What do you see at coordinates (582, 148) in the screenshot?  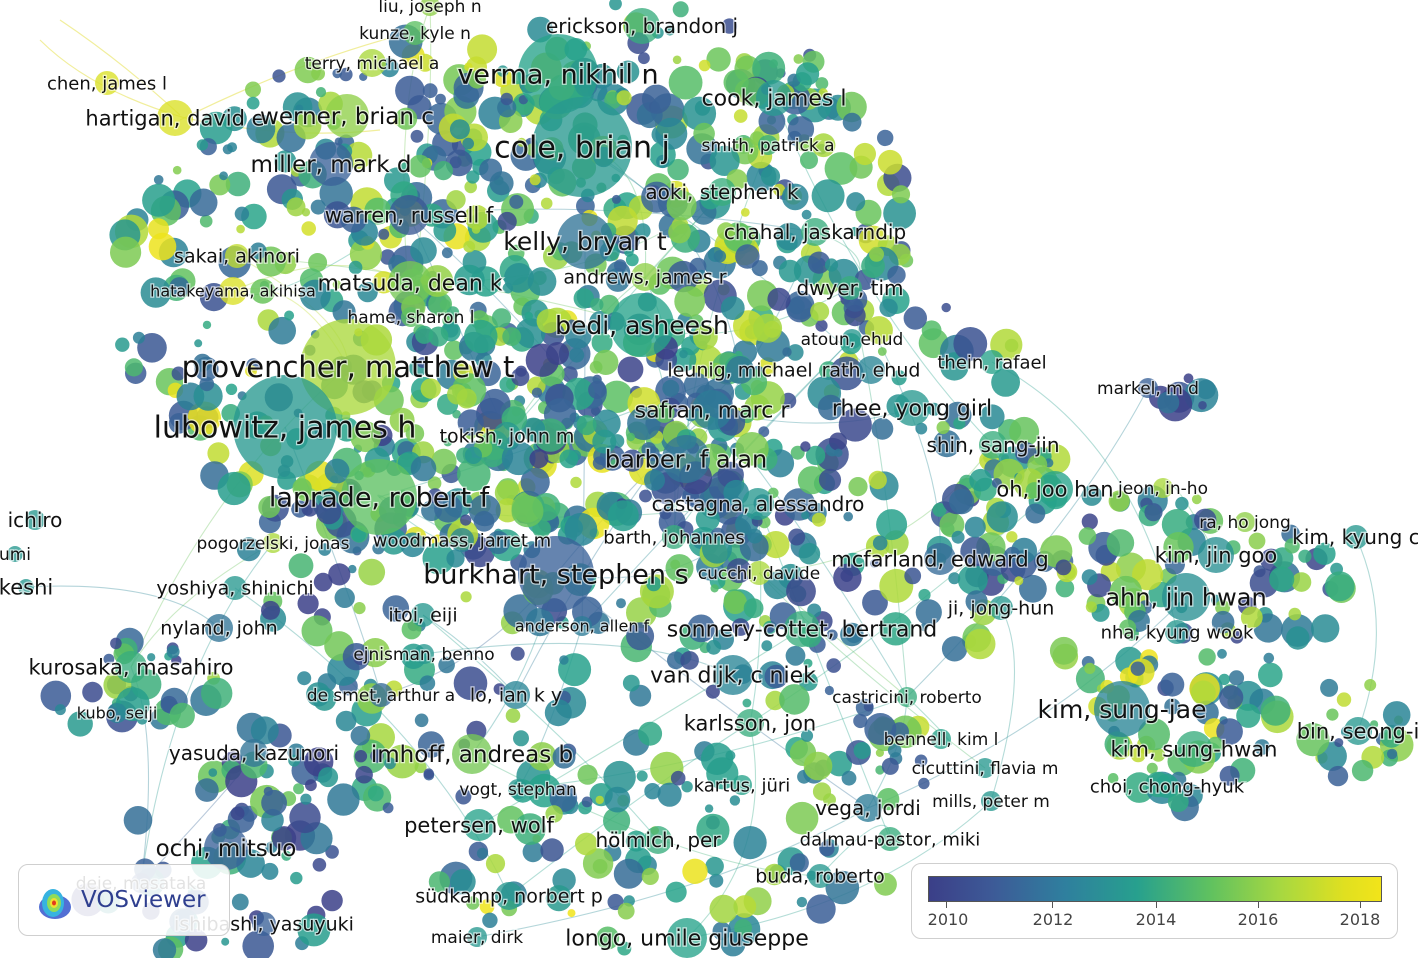 I see `author-label: cole, brian j` at bounding box center [582, 148].